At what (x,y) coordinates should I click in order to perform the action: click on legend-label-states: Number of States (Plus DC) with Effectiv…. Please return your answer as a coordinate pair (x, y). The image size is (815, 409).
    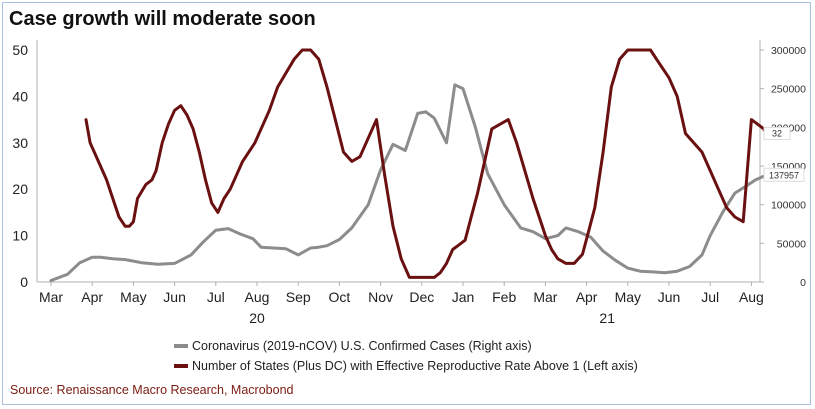
    Looking at the image, I should click on (415, 366).